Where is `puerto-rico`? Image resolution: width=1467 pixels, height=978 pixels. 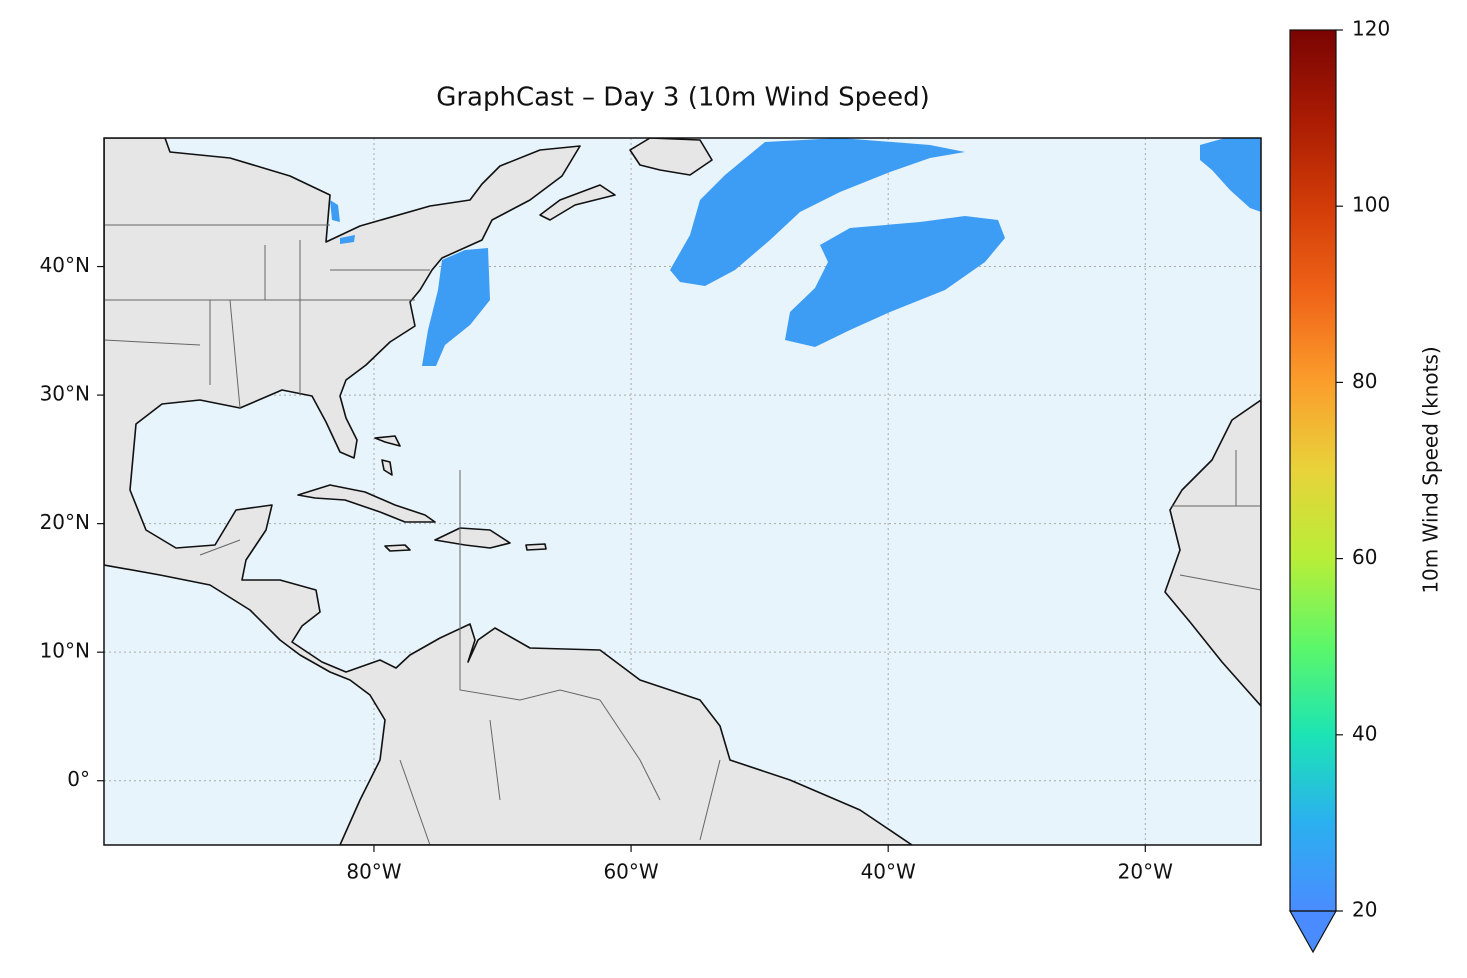 puerto-rico is located at coordinates (536, 547).